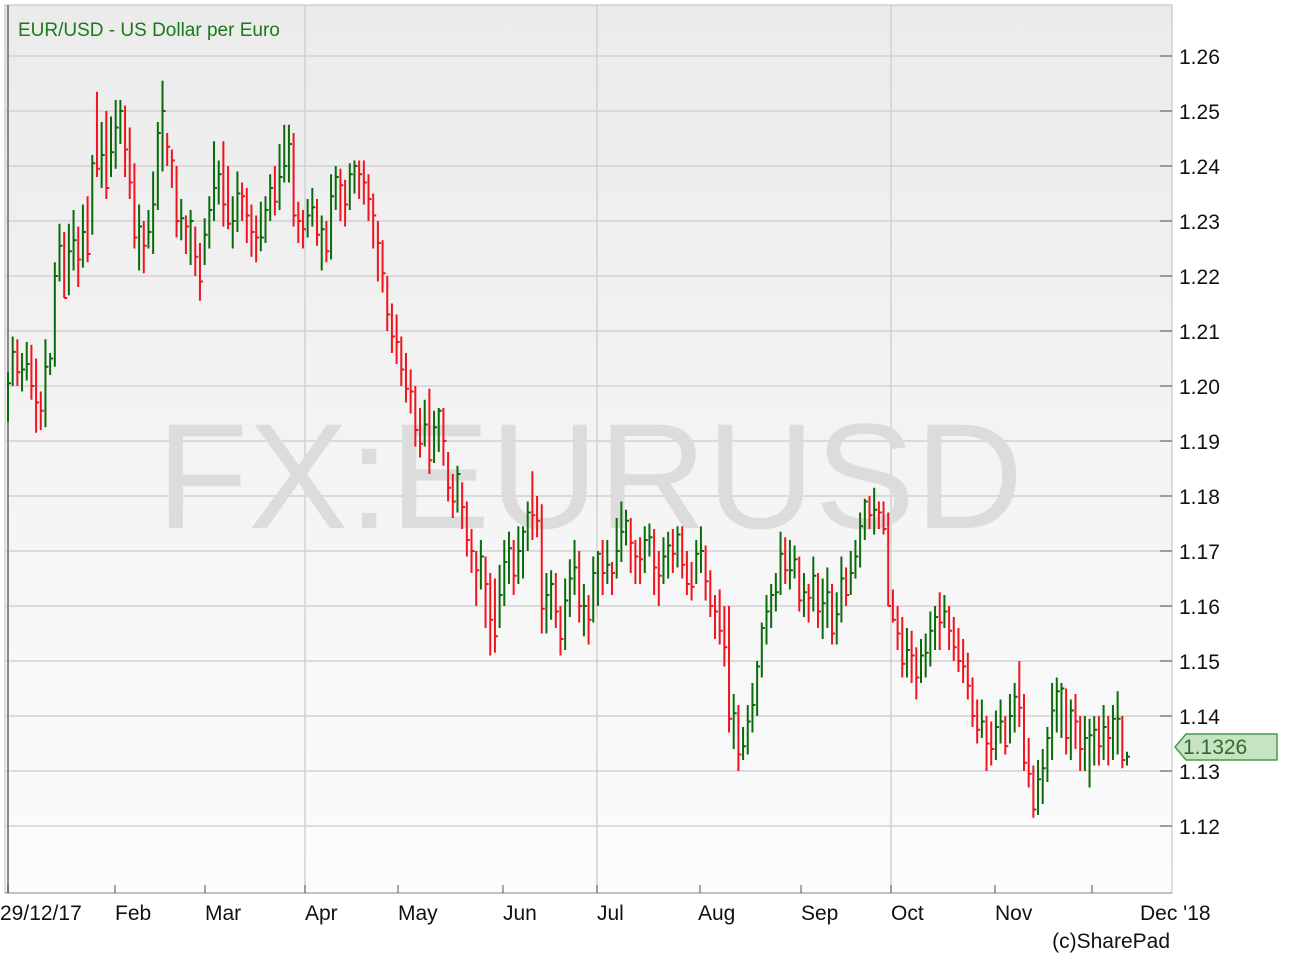  Describe the element at coordinates (41, 913) in the screenshot. I see `x-tick-label: 29/12/17` at that location.